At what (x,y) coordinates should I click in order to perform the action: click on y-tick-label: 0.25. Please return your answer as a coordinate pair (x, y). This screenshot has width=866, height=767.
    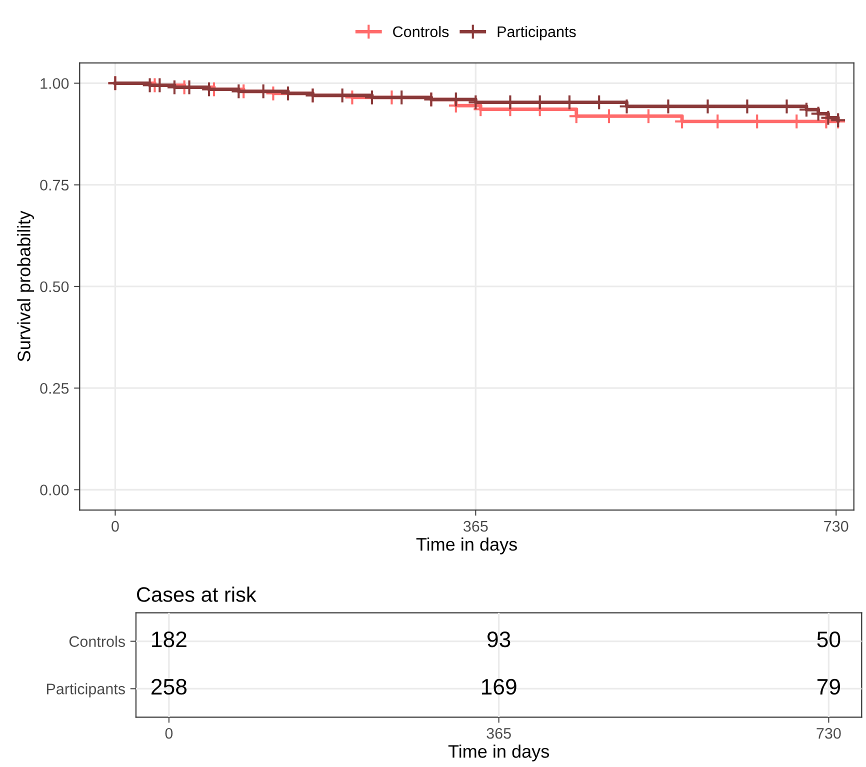
    Looking at the image, I should click on (54, 388).